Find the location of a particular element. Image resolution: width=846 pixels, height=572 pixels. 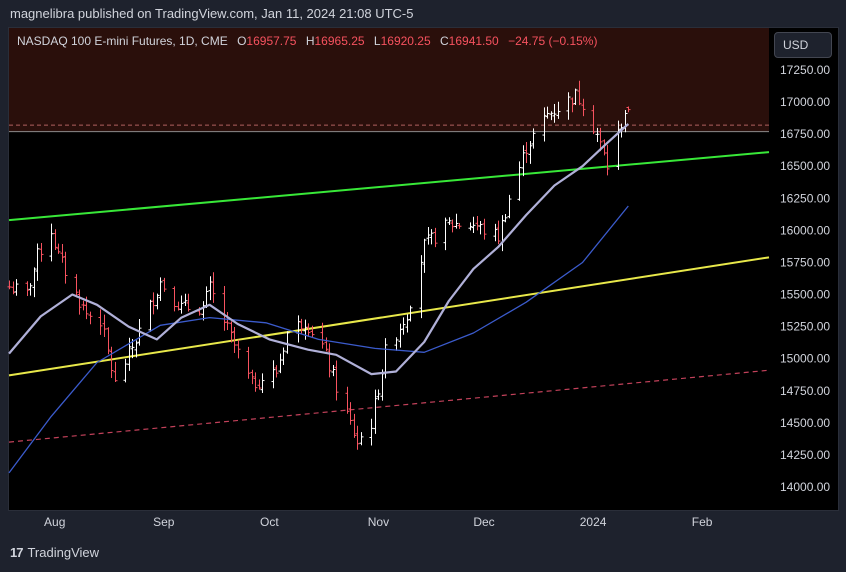

currency-button: USD is located at coordinates (803, 45).